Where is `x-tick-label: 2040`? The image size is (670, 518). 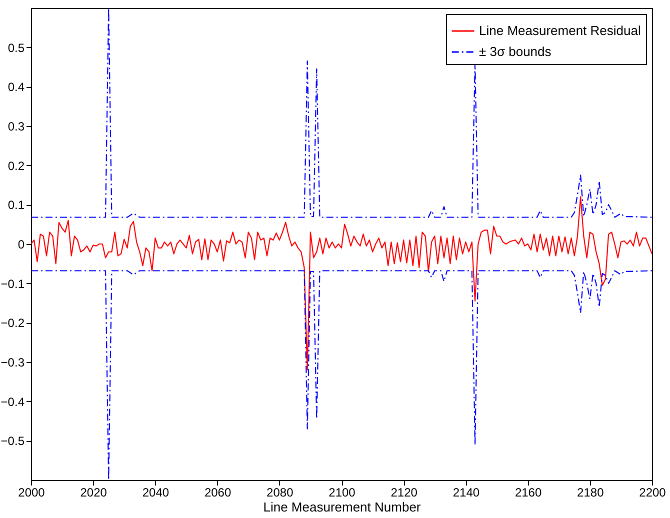 x-tick-label: 2040 is located at coordinates (156, 493).